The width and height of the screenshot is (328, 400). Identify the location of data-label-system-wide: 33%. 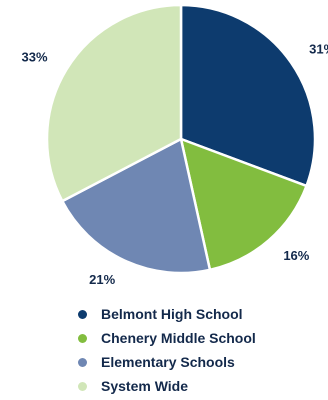
(35, 57).